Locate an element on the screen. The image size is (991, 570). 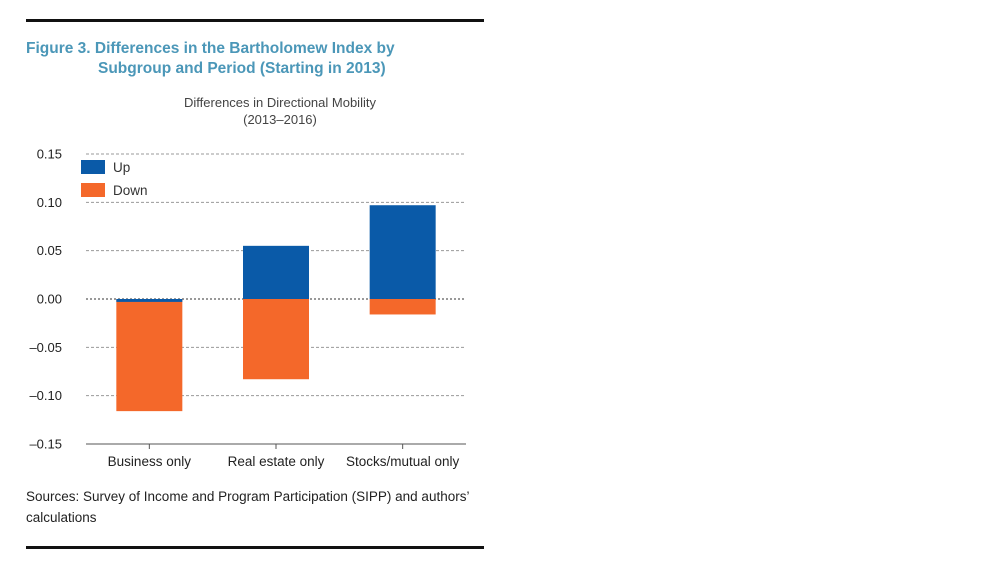
y-tick-label: –0.15 is located at coordinates (45, 444).